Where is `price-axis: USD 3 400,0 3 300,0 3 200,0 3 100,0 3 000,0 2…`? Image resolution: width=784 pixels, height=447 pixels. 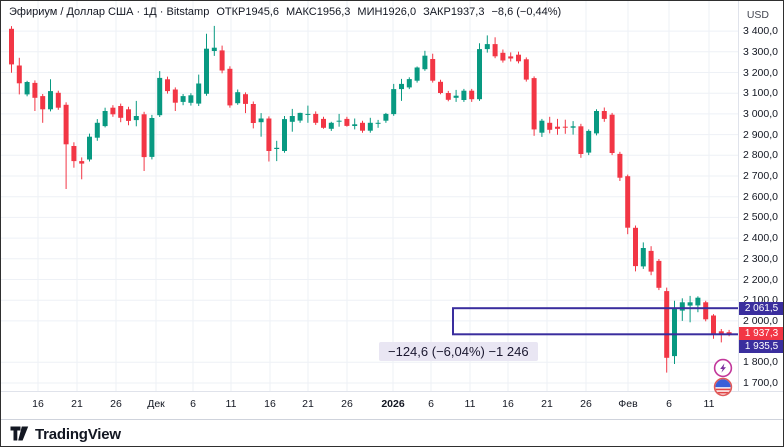
price-axis: USD 3 400,0 3 300,0 3 200,0 3 100,0 3 000,0 2… is located at coordinates (760, 210).